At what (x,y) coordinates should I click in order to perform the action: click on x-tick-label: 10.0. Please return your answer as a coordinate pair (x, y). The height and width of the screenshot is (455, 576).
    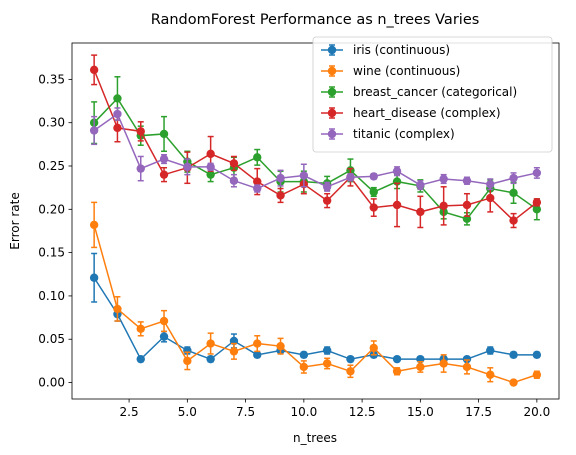
    Looking at the image, I should click on (303, 412).